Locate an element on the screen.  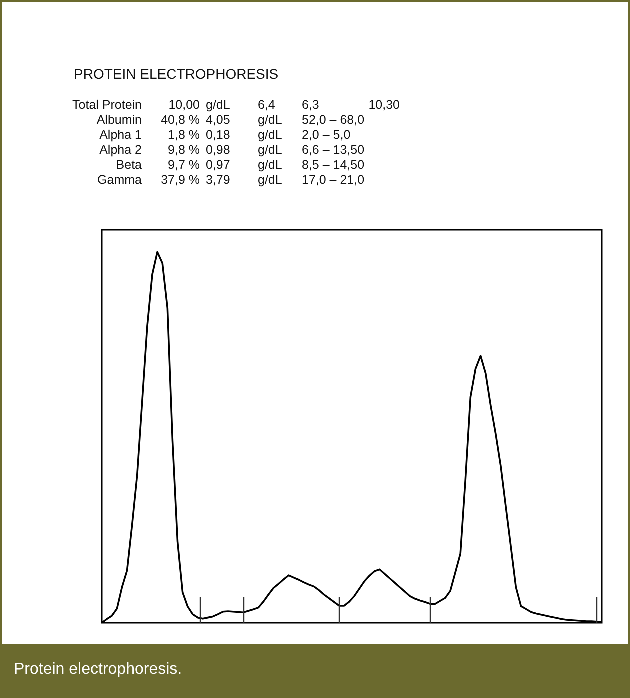
text: Albumin 40,8 % 4,05 g/dL 52,0 – 68,0 is located at coordinates (230, 120).